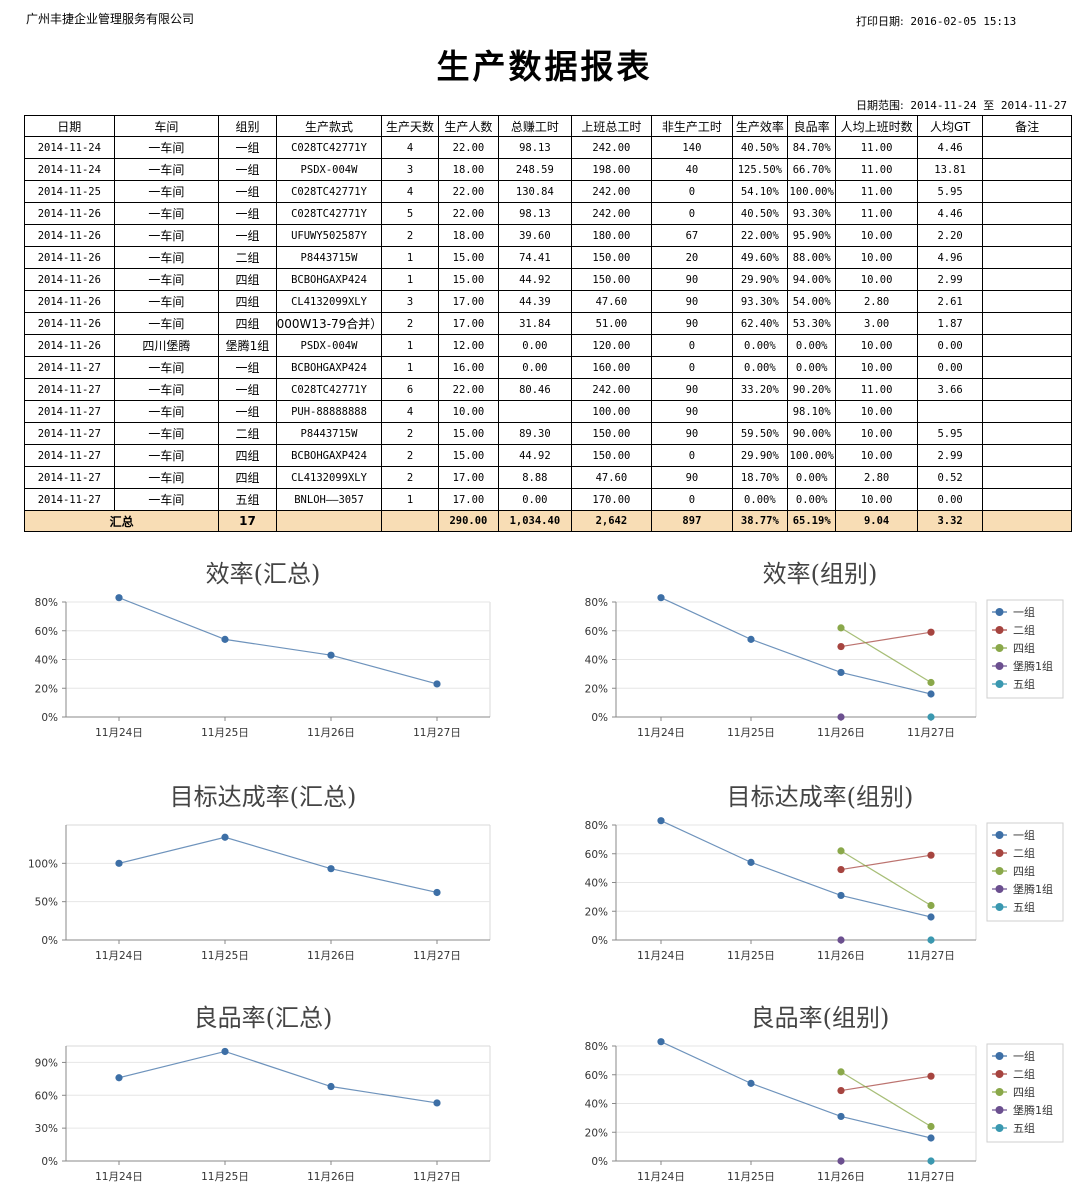  What do you see at coordinates (69, 279) in the screenshot?
I see `table-cell: 2014-11-26` at bounding box center [69, 279].